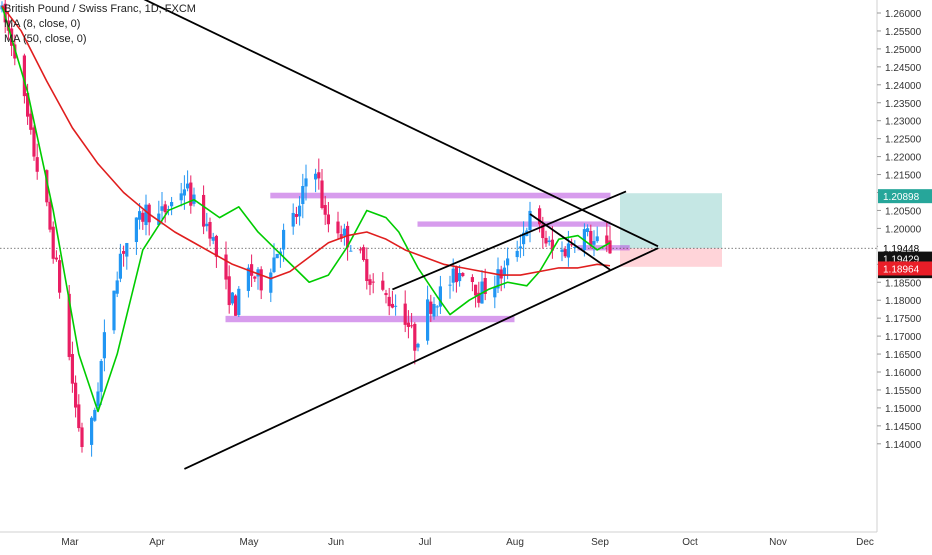  Describe the element at coordinates (690, 542) in the screenshot. I see `x-tick-label: Oct` at that location.